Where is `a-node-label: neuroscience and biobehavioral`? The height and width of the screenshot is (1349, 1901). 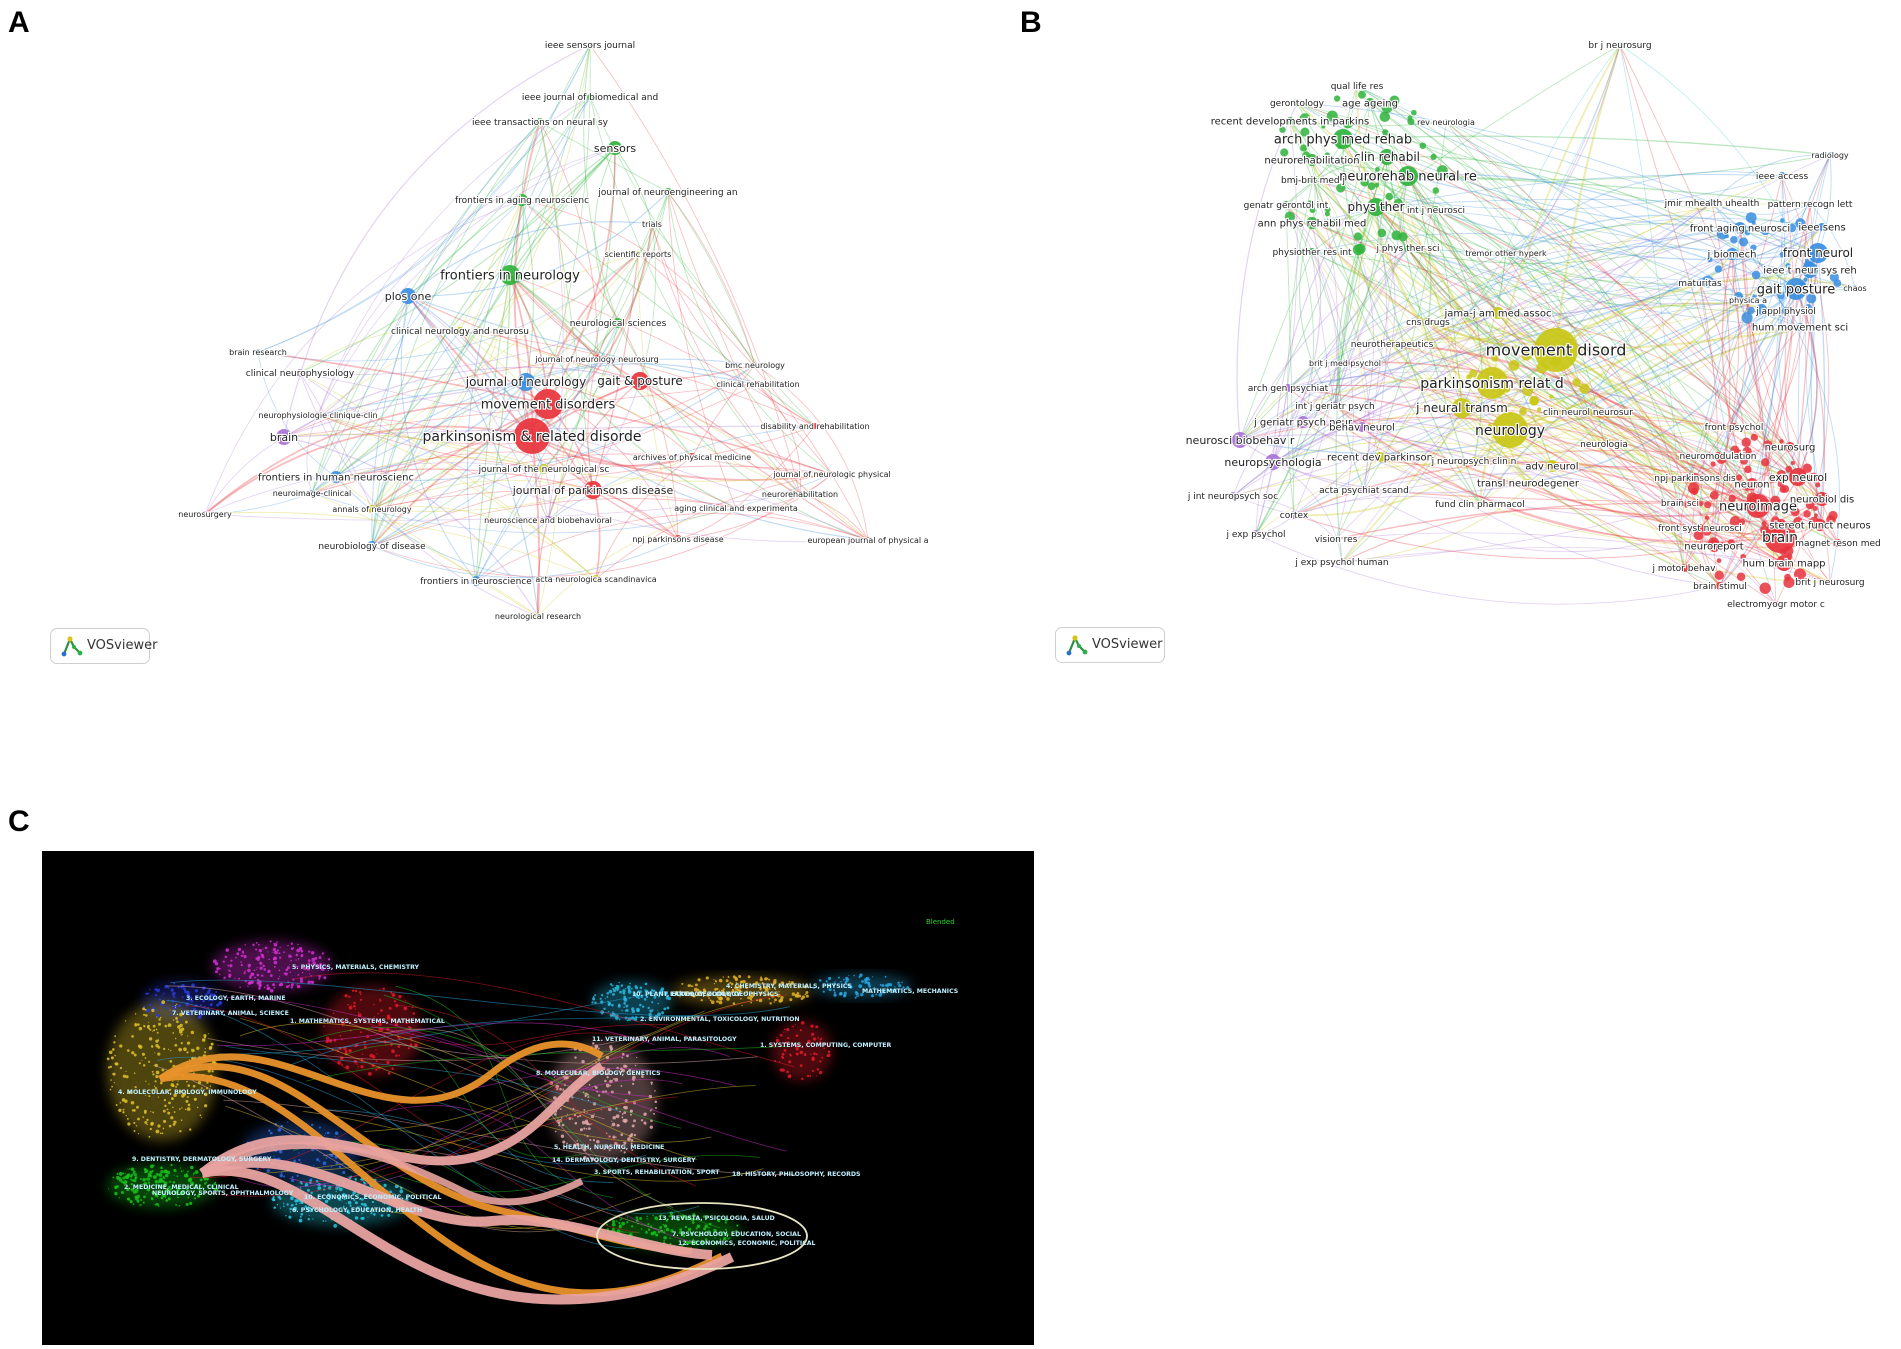
a-node-label: neuroscience and biobehavioral is located at coordinates (548, 520).